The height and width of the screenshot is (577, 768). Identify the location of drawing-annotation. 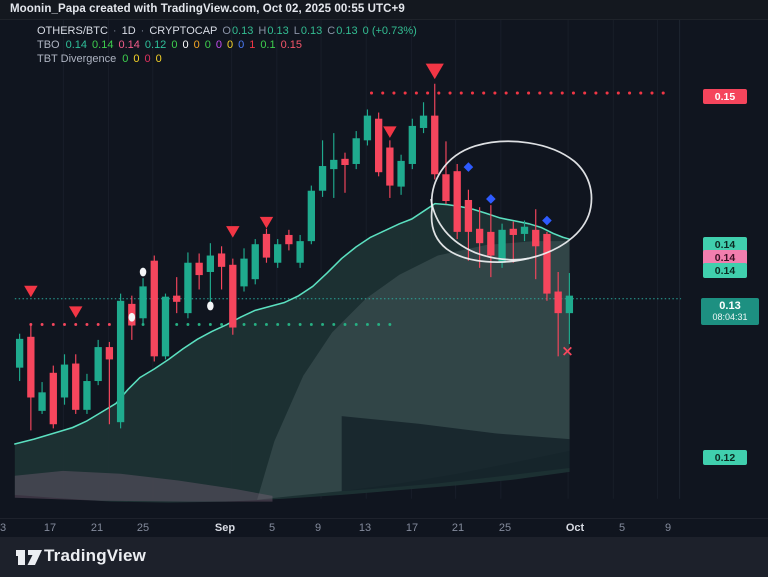
(511, 201).